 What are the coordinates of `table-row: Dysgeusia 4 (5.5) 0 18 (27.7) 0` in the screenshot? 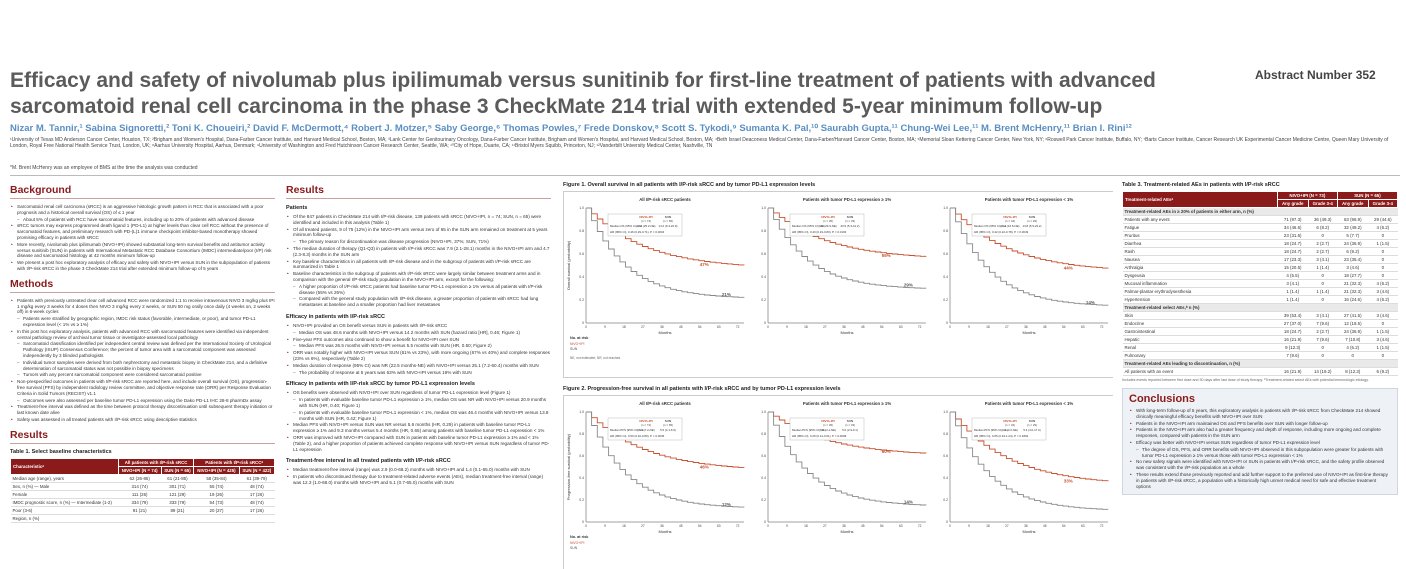 It's located at (1260, 275).